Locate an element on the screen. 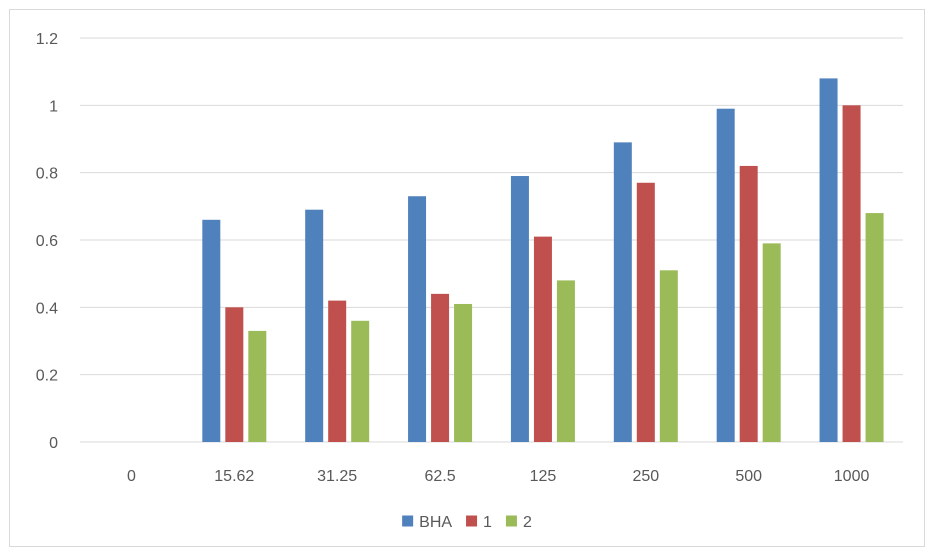 The height and width of the screenshot is (558, 935). bar-2-31.25 is located at coordinates (360, 381).